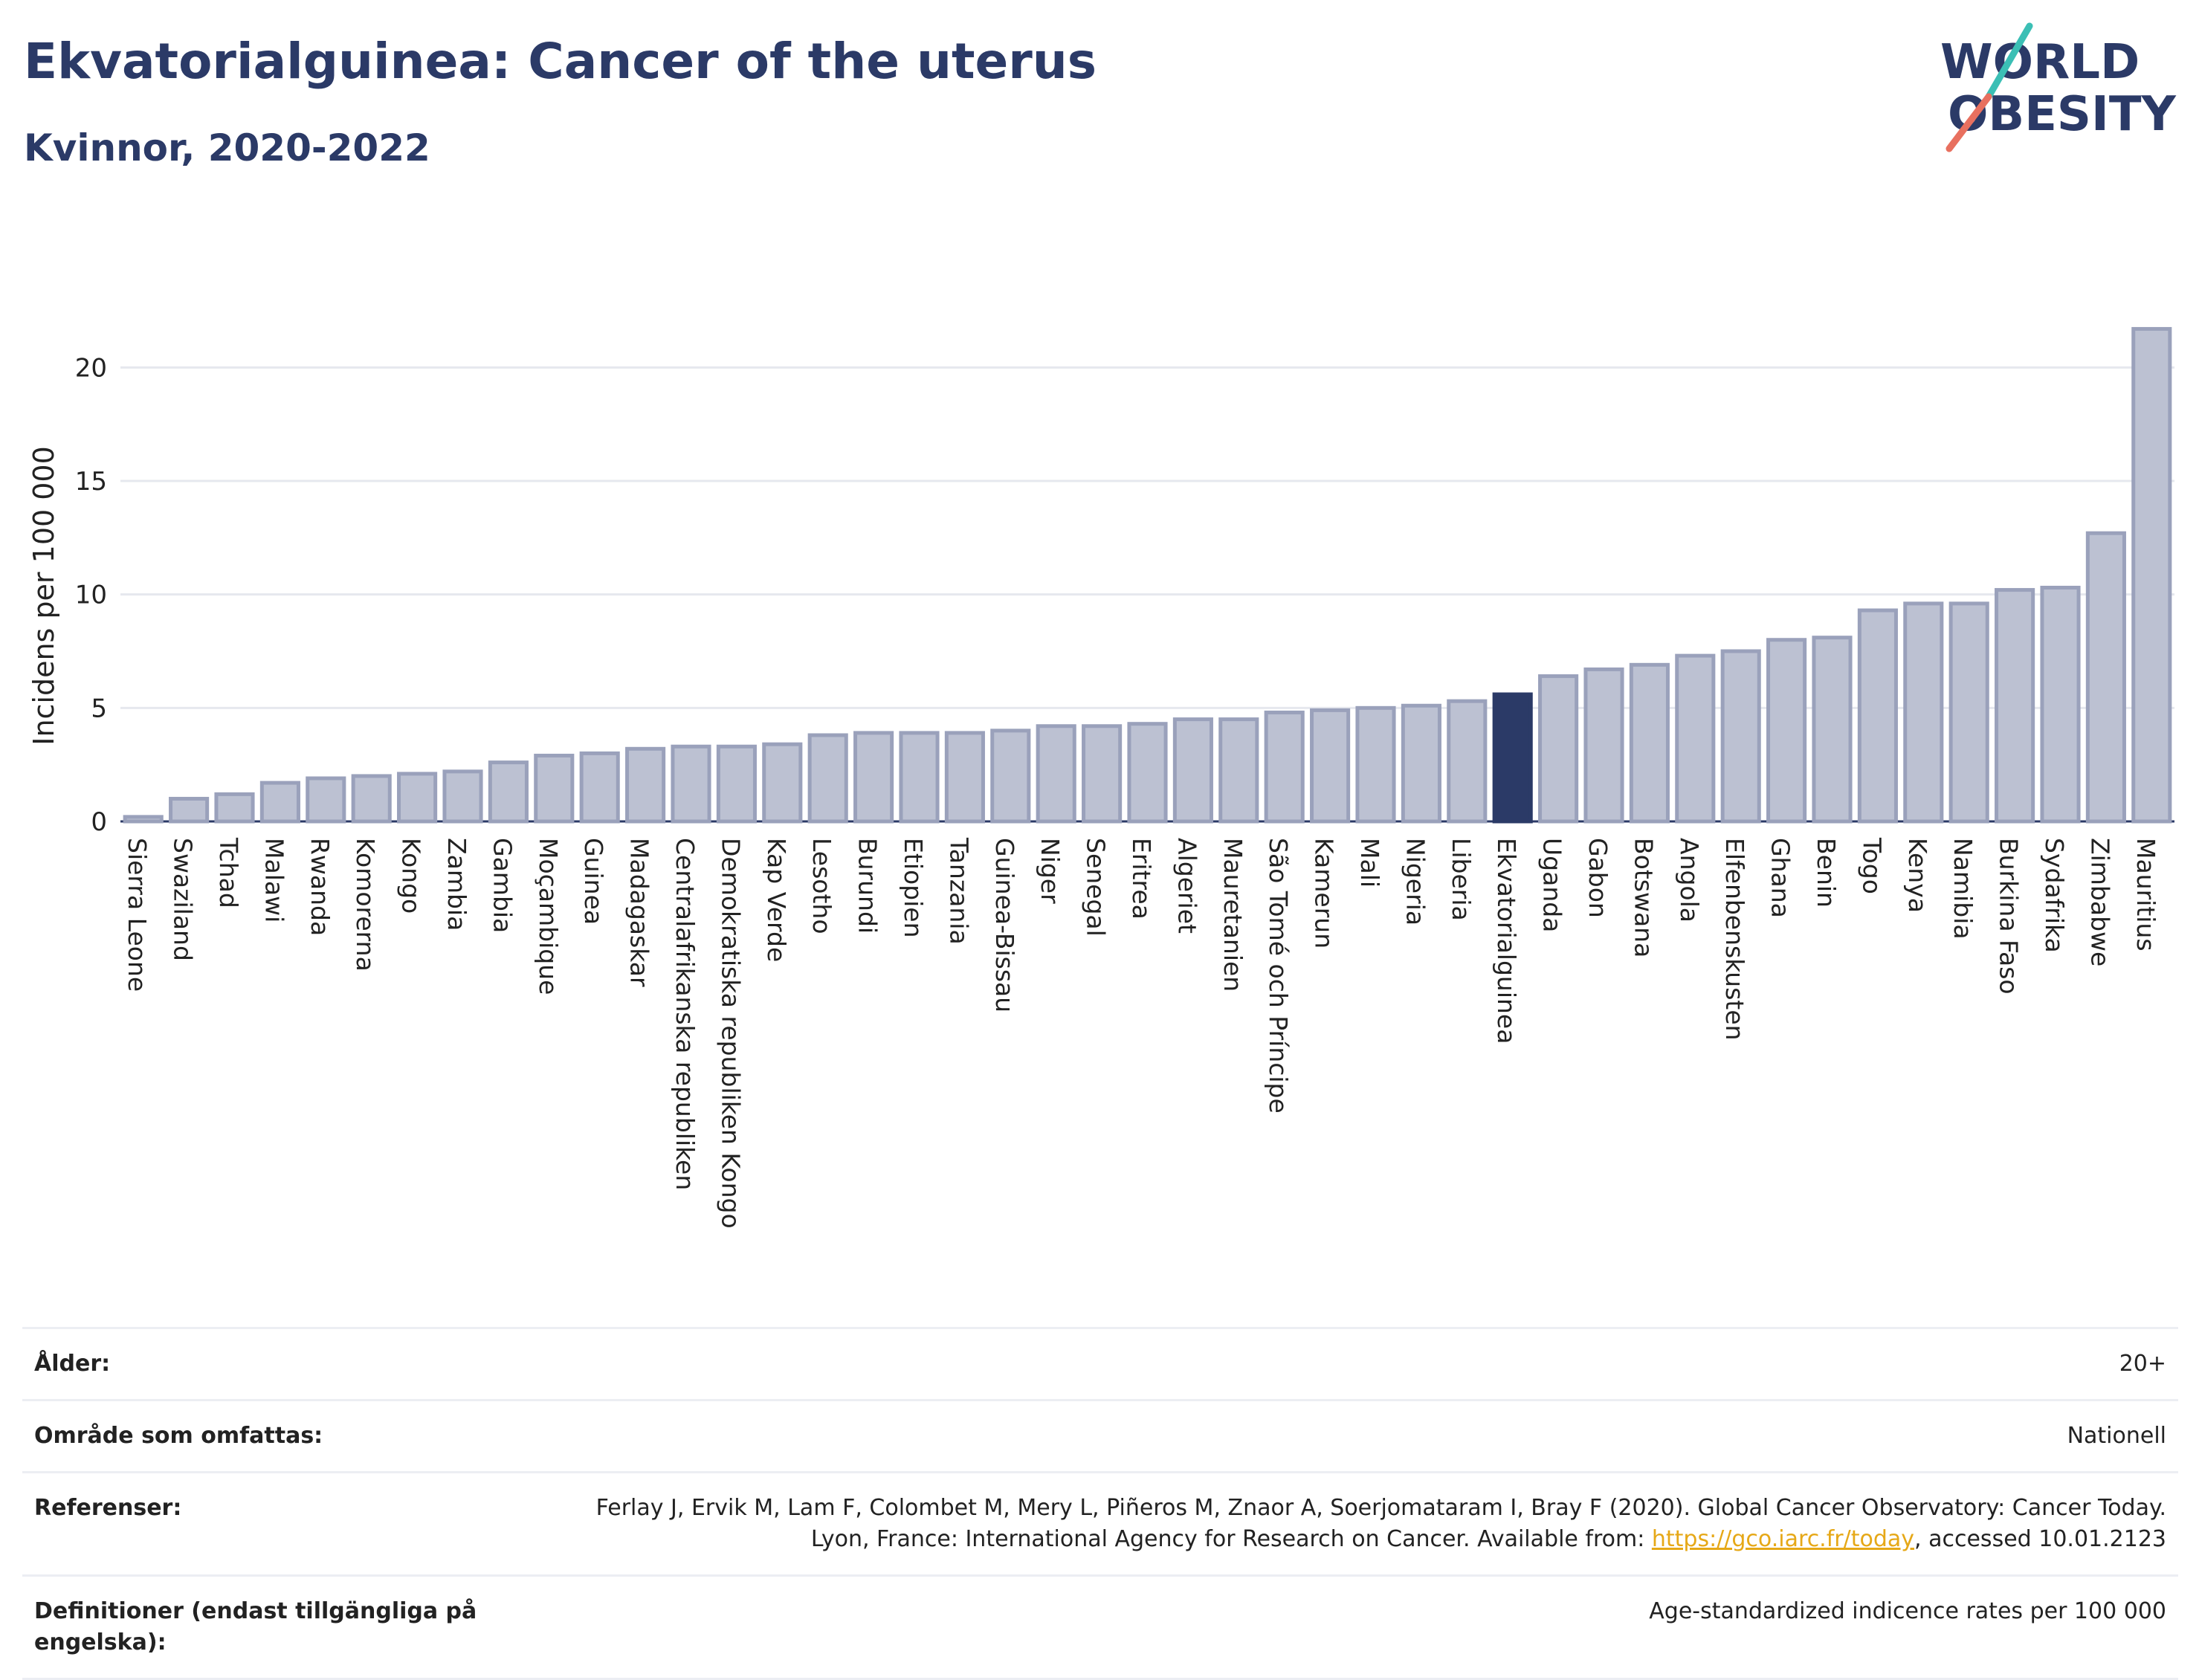 Image resolution: width=2199 pixels, height=1680 pixels. What do you see at coordinates (1324, 894) in the screenshot?
I see `x-tick-label: Kamerun` at bounding box center [1324, 894].